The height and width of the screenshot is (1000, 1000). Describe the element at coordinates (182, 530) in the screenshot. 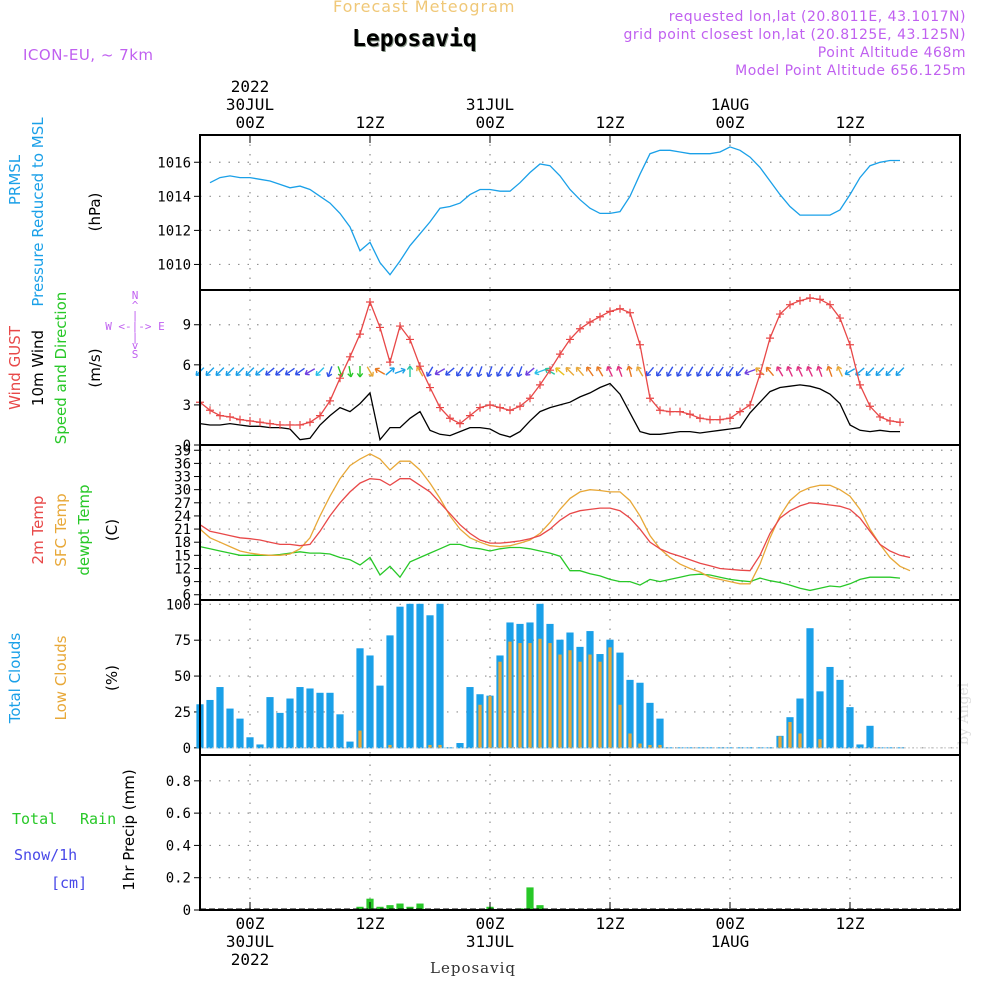

I see `y-tick-label: 21` at that location.